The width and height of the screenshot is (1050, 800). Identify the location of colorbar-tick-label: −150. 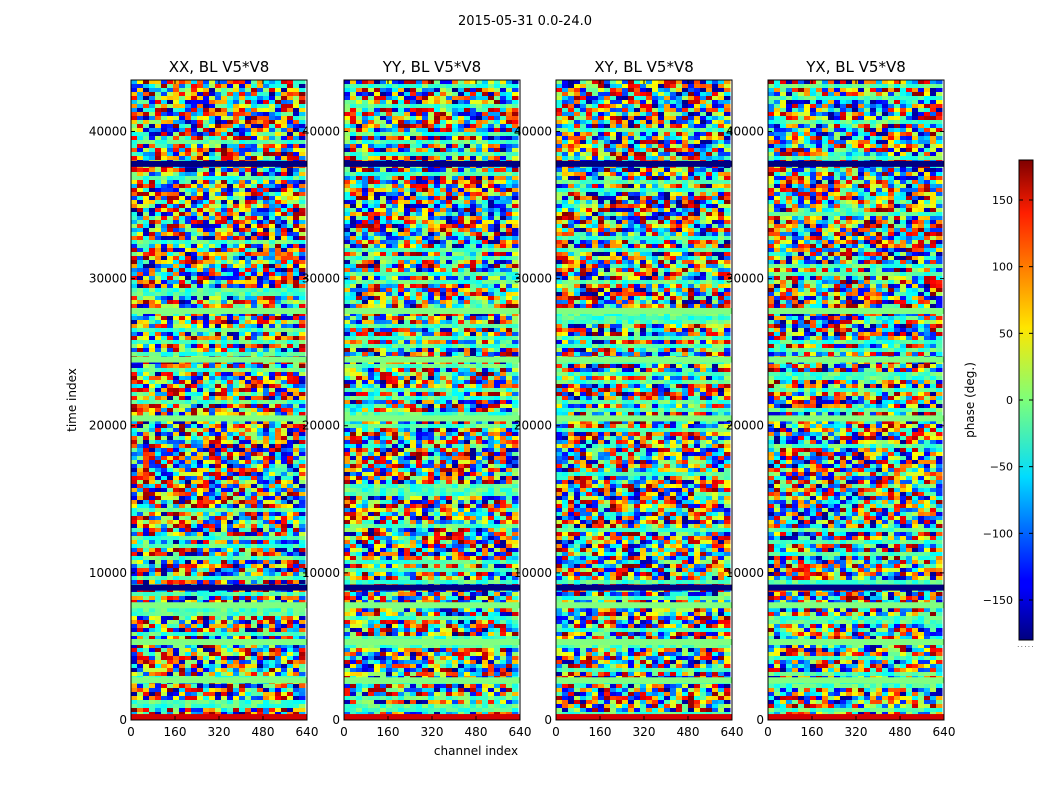
(998, 600).